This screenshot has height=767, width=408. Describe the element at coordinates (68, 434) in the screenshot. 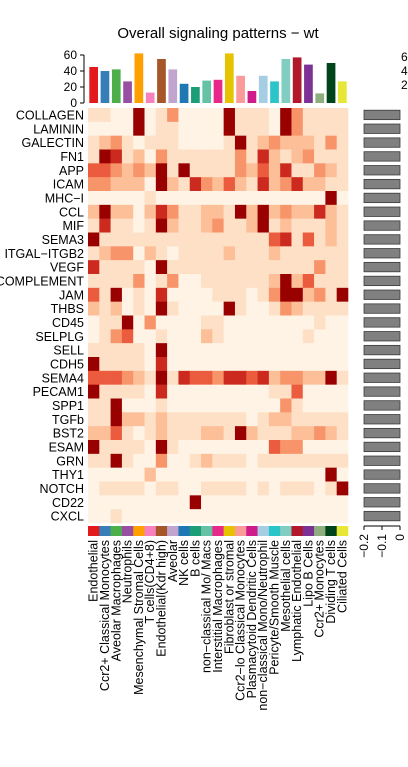

I see `row-label: BST2` at that location.